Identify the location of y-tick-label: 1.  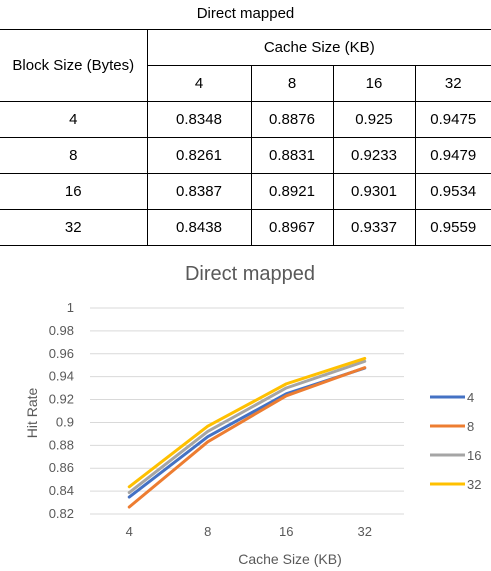
(70, 307).